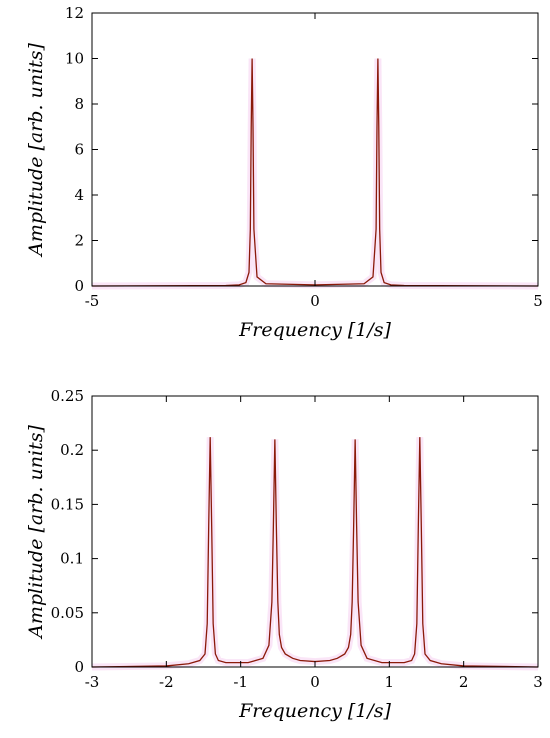 The width and height of the screenshot is (550, 738). What do you see at coordinates (92, 682) in the screenshot?
I see `x-tick-label: -3` at bounding box center [92, 682].